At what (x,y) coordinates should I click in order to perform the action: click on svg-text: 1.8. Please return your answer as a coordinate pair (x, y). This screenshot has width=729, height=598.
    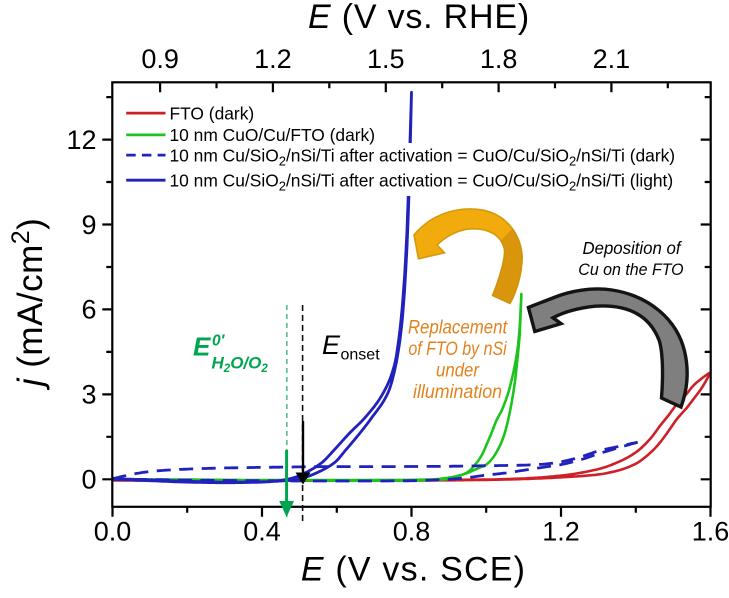
    Looking at the image, I should click on (499, 59).